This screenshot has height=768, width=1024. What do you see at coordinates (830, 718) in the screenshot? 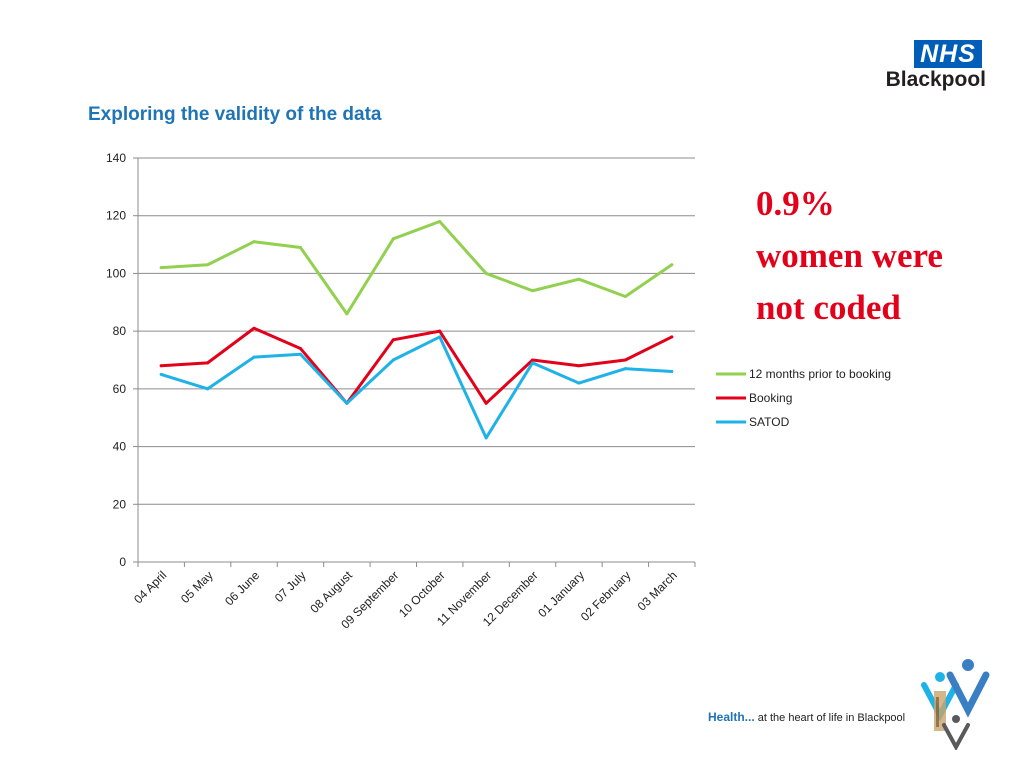
I see `footer-tagline-rest: at the heart of life in Blackpool` at bounding box center [830, 718].